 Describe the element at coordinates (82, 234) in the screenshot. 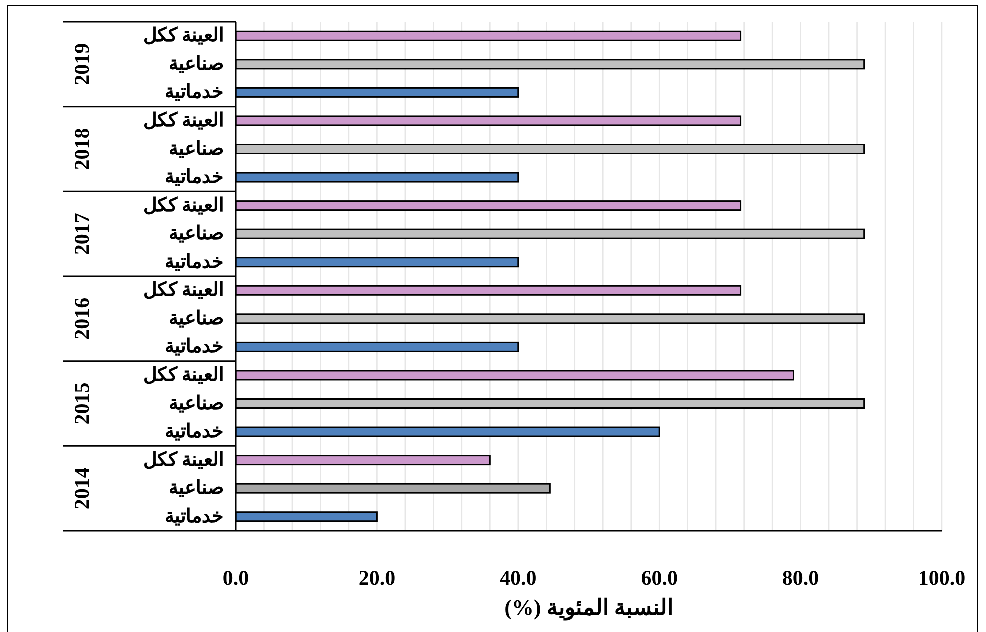

I see `y-tick-label: 2017` at that location.